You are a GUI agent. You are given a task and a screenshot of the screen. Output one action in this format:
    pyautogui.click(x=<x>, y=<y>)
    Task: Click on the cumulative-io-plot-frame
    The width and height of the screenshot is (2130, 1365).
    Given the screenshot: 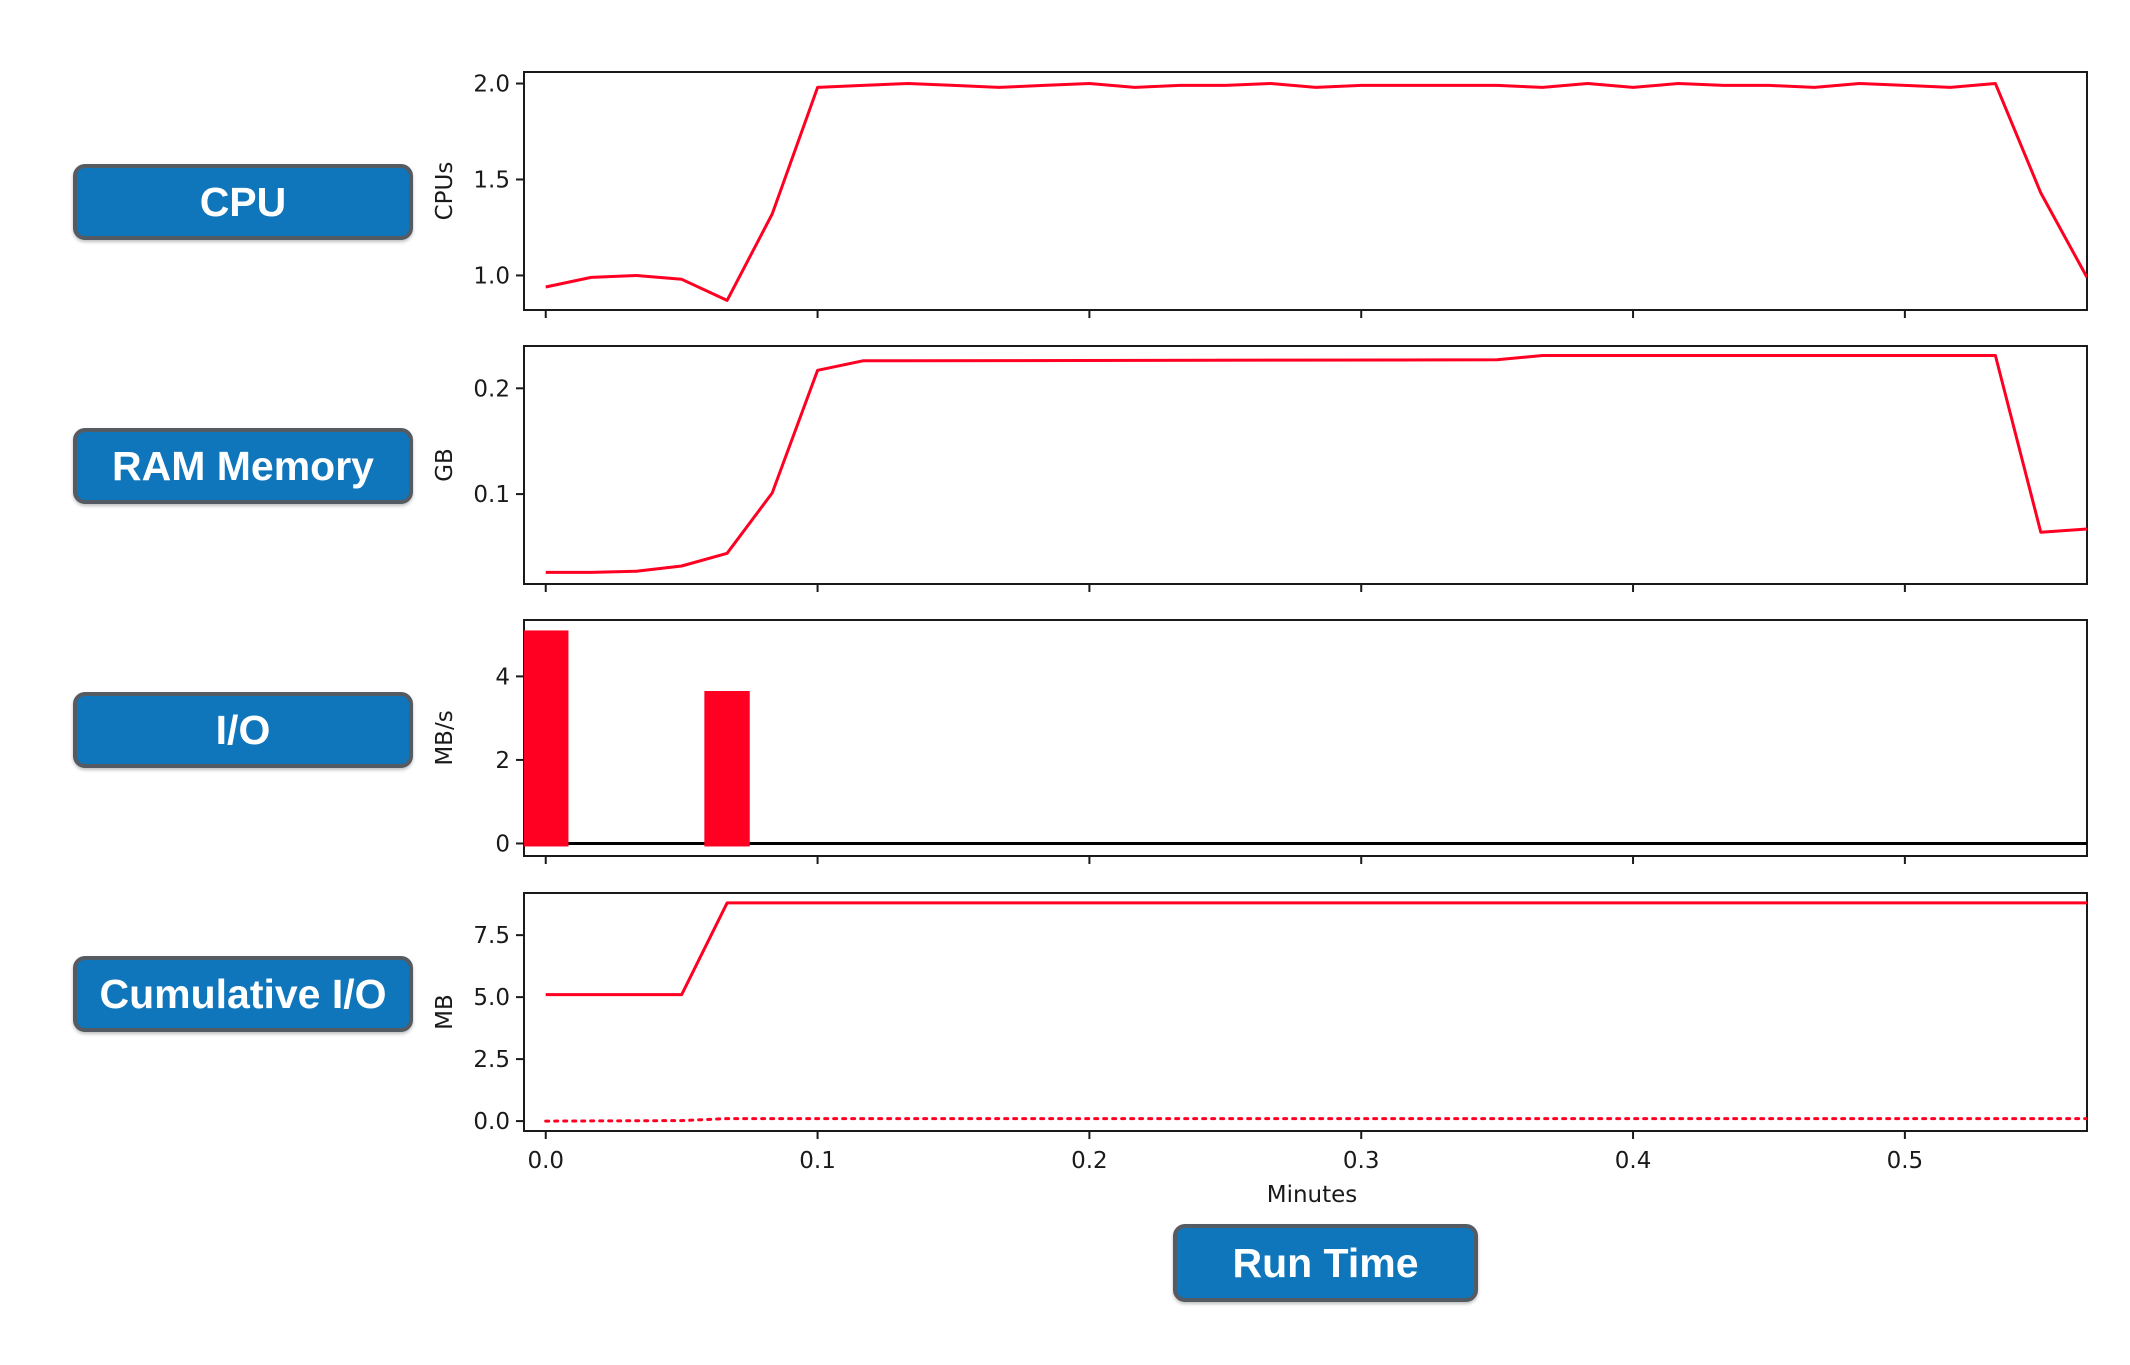 What is the action you would take?
    pyautogui.click(x=1305, y=1012)
    